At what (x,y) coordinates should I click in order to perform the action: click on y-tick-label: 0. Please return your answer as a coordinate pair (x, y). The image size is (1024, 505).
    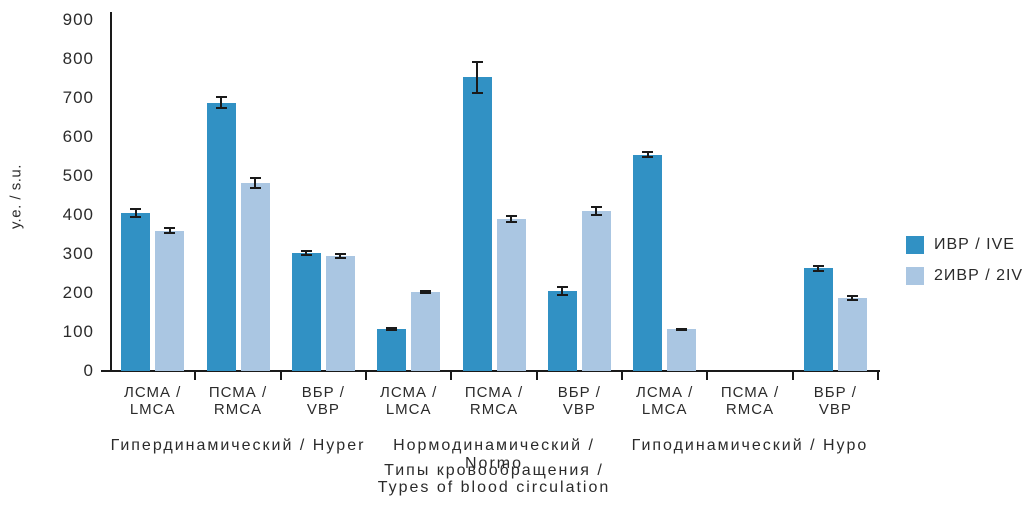
    Looking at the image, I should click on (88, 370).